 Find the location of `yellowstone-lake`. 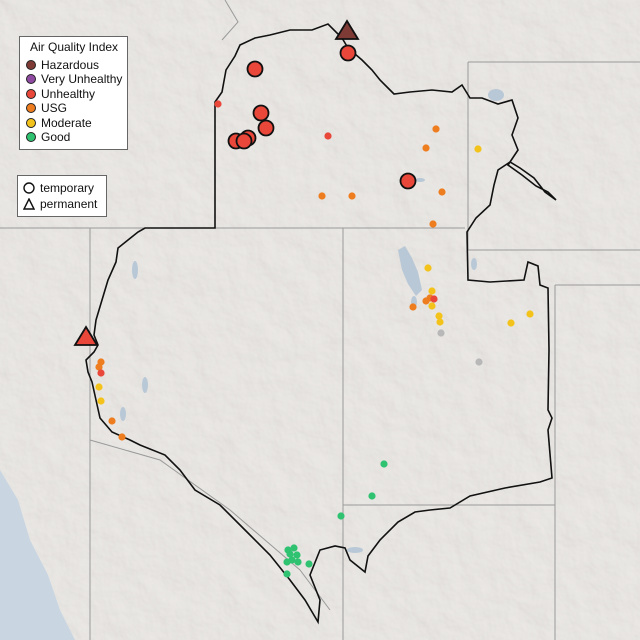

yellowstone-lake is located at coordinates (496, 95).